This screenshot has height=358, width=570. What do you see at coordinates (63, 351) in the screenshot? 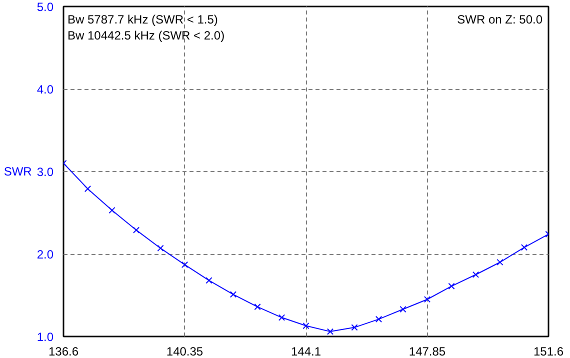
I see `x-tick-label: 136.6` at bounding box center [63, 351].